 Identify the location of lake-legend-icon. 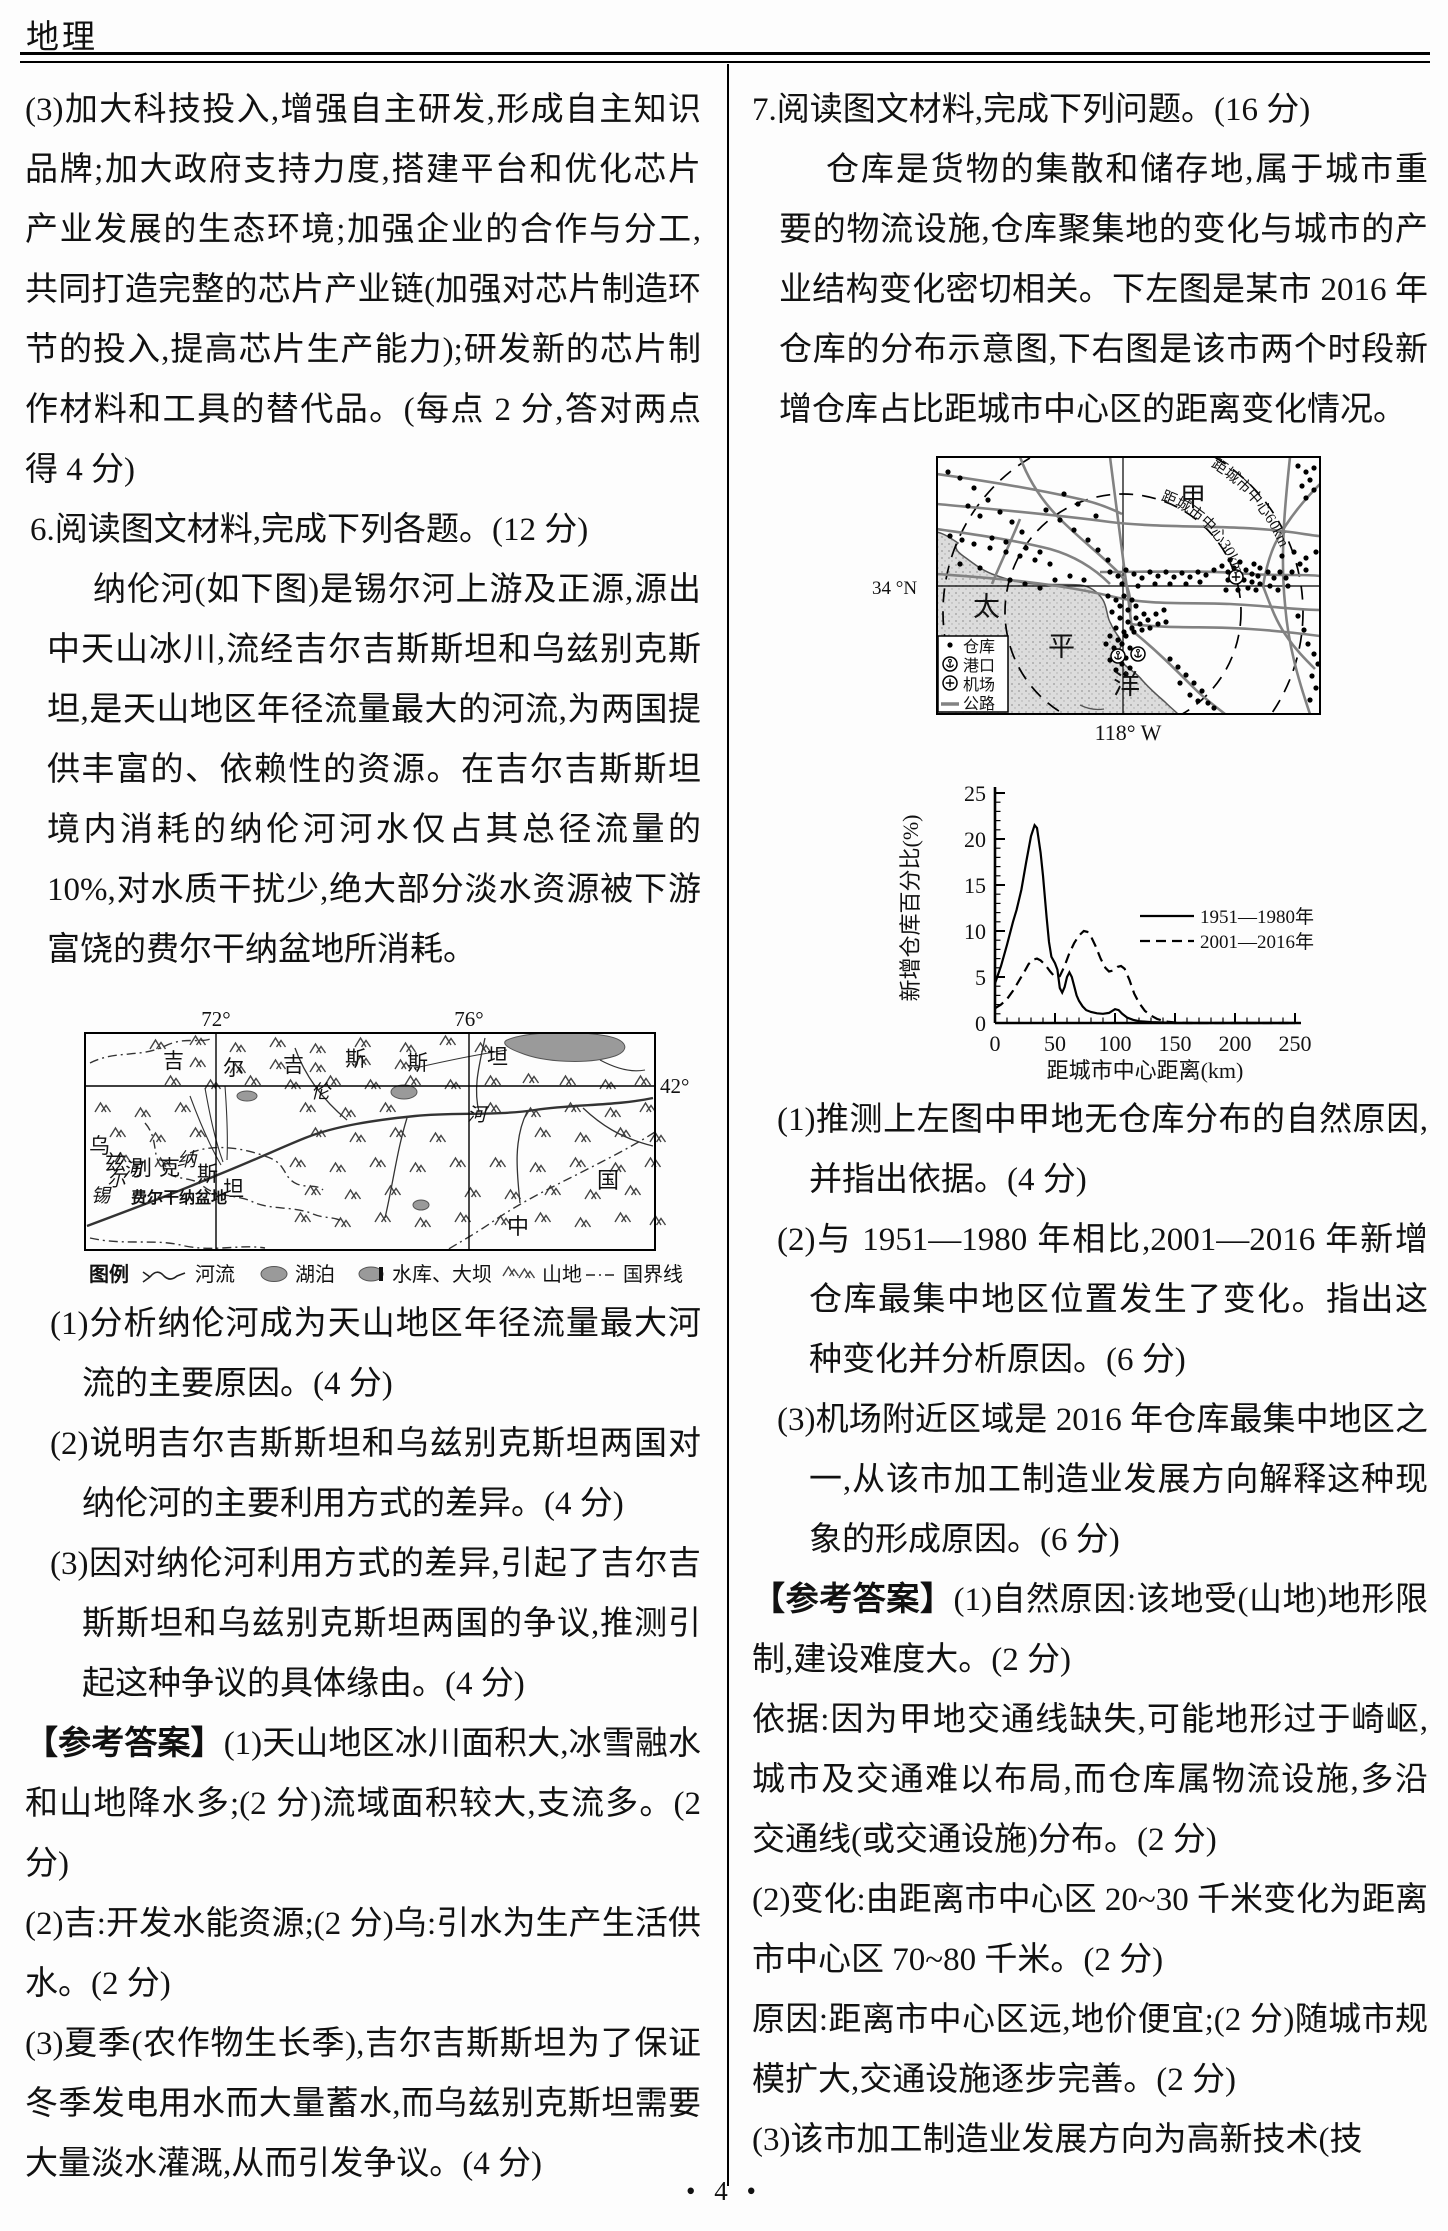
(274, 1274).